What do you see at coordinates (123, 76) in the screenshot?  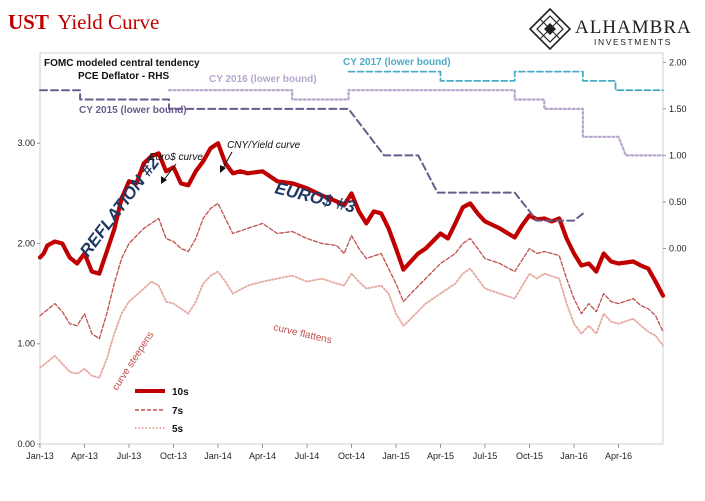 I see `fomc-note-line2: PCE Deflator - RHS` at bounding box center [123, 76].